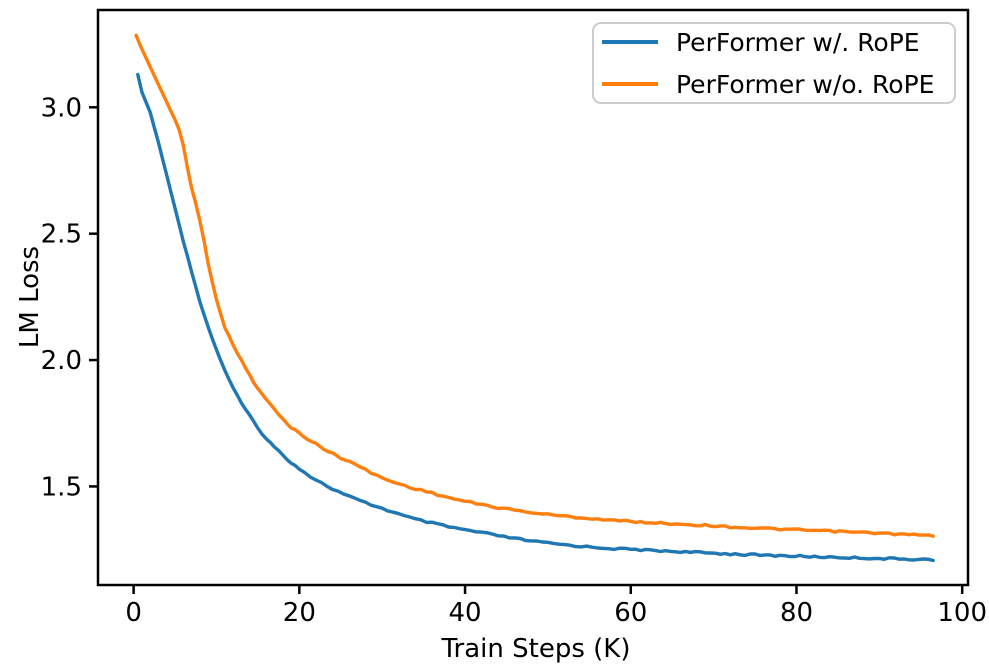 This screenshot has width=989, height=666. I want to click on x-tick-label: 60, so click(630, 613).